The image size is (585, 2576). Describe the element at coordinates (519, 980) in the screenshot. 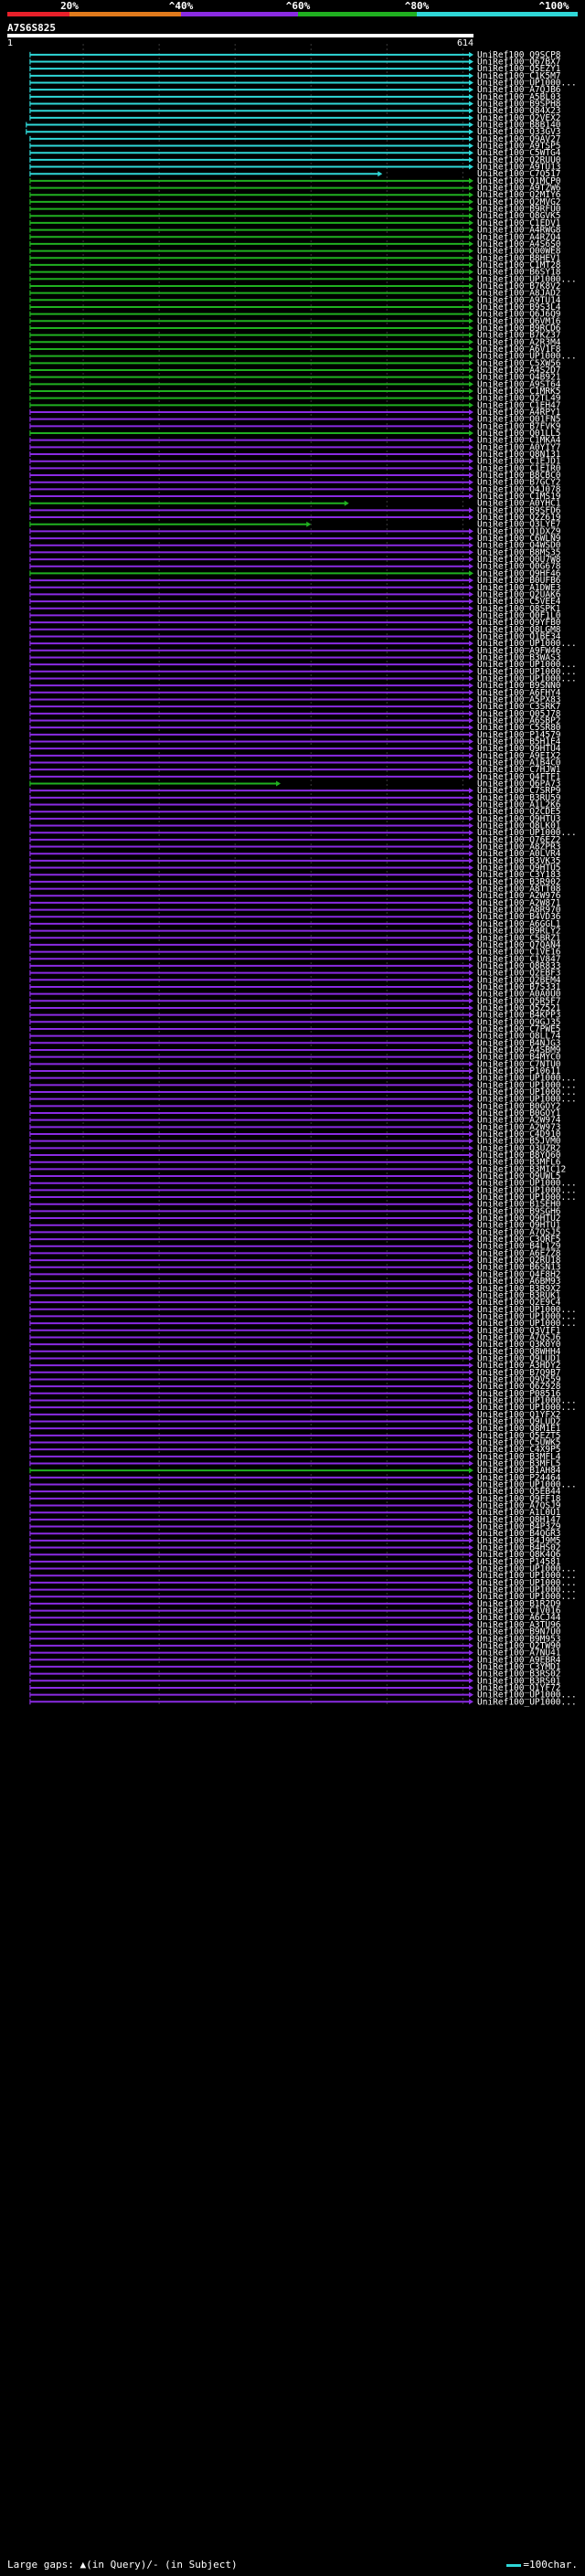

I see `hit-label: UniRef100_Q2BEM4` at that location.